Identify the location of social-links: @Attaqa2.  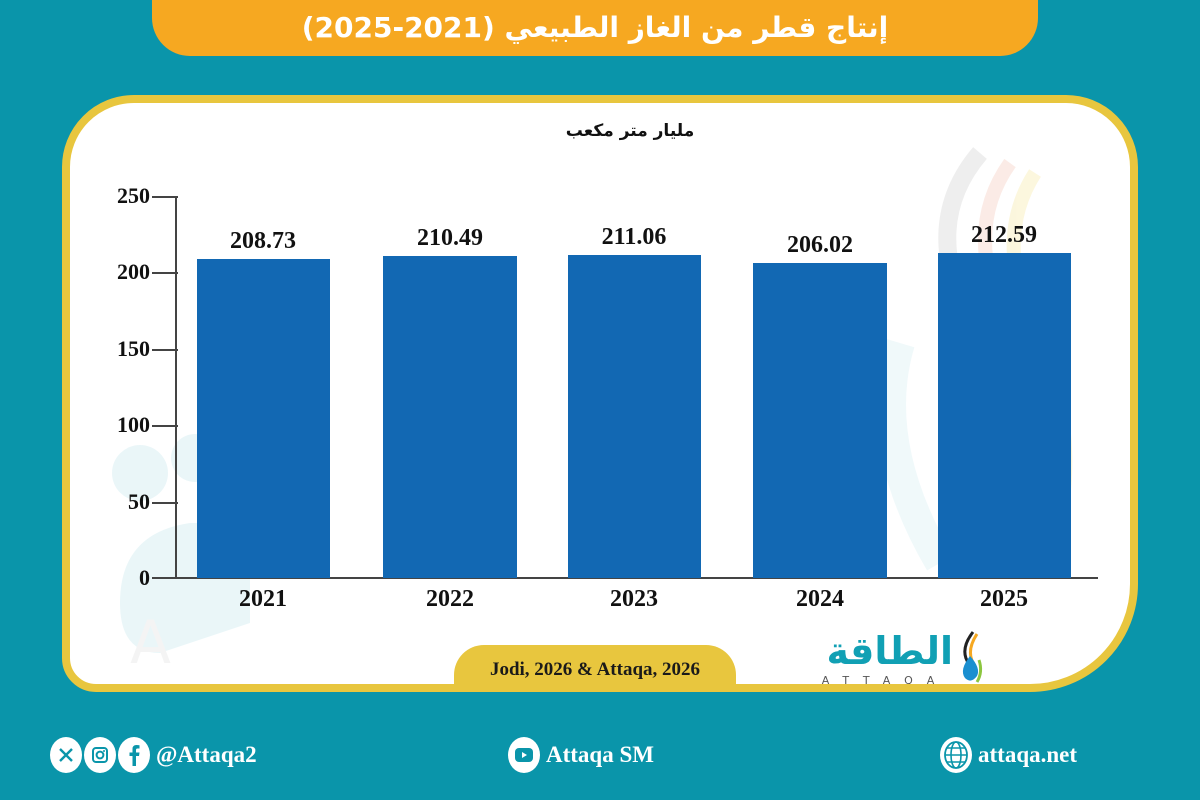
(153, 755).